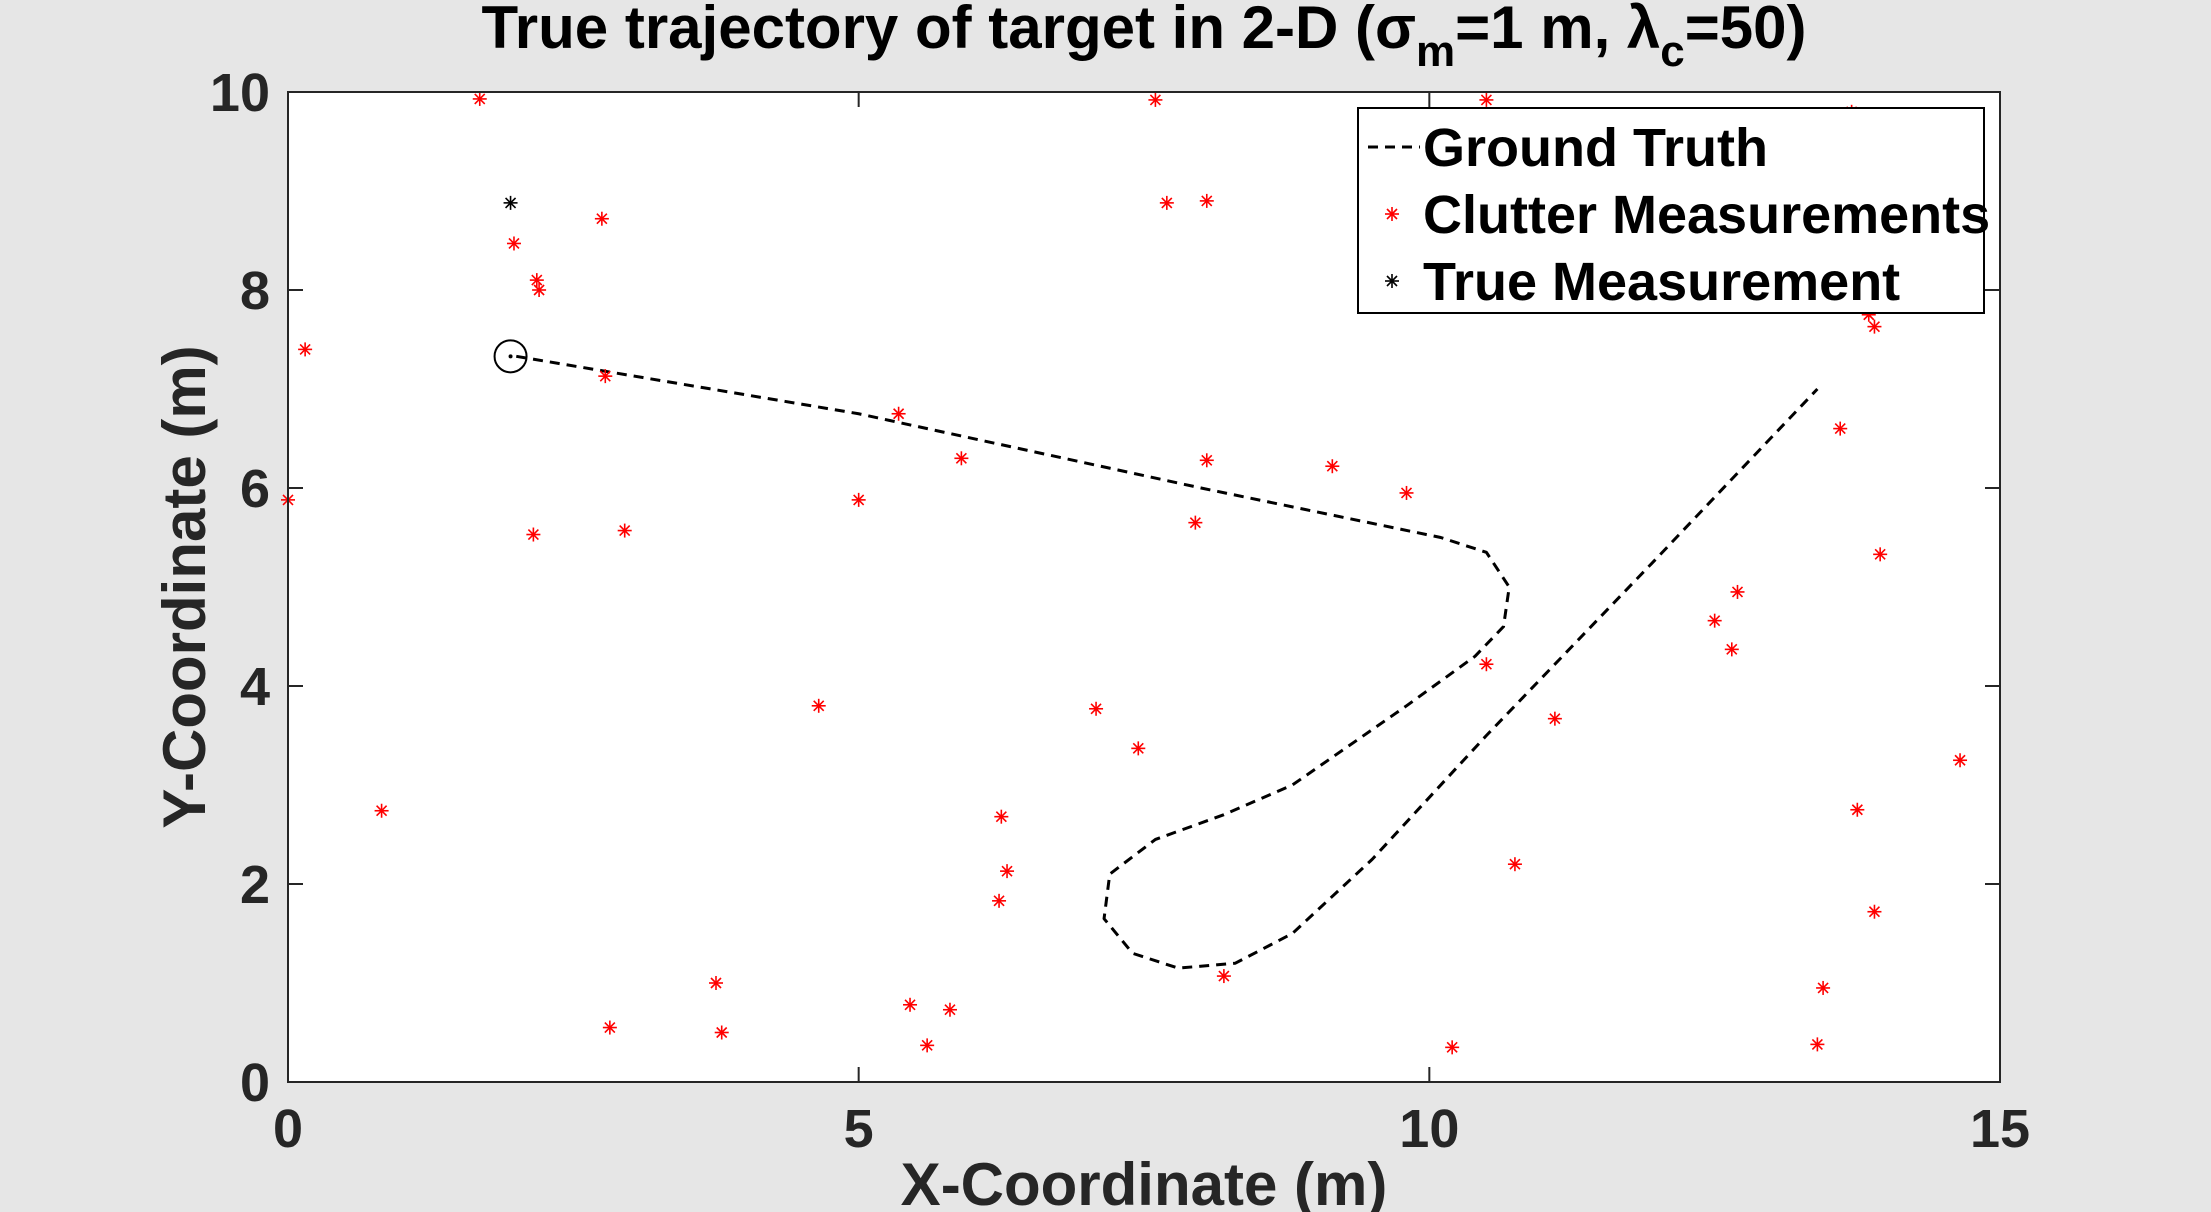 This screenshot has width=2211, height=1212. What do you see at coordinates (1435, 51) in the screenshot?
I see `title-sub-m: m` at bounding box center [1435, 51].